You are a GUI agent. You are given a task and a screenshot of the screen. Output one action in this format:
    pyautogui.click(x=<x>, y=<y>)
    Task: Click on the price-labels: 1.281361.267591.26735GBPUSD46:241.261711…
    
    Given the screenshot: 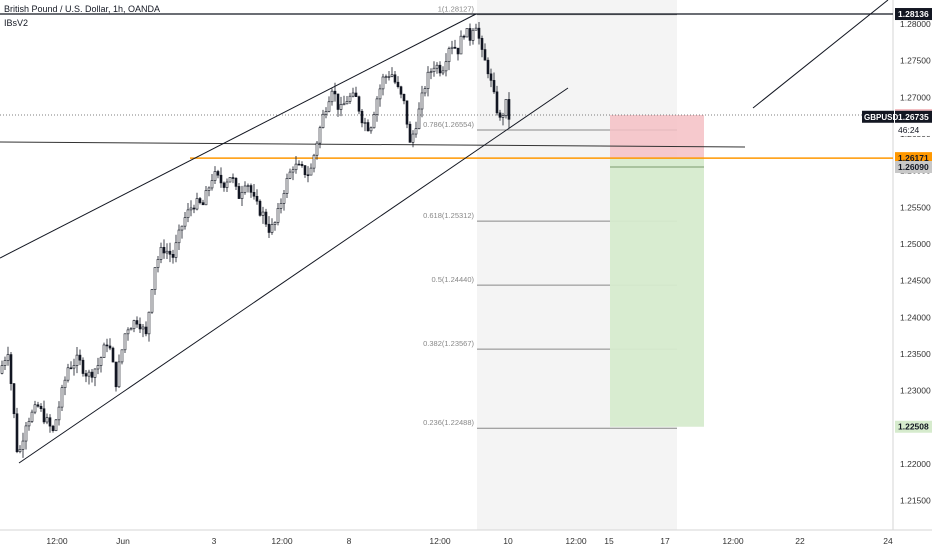 What is the action you would take?
    pyautogui.click(x=897, y=220)
    